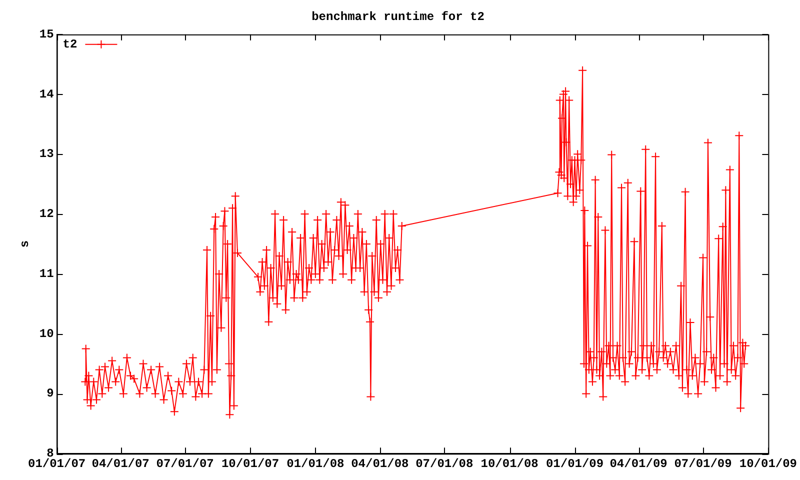 This screenshot has width=800, height=480. Describe the element at coordinates (575, 463) in the screenshot. I see `x-tick-label: 01/01/09` at that location.